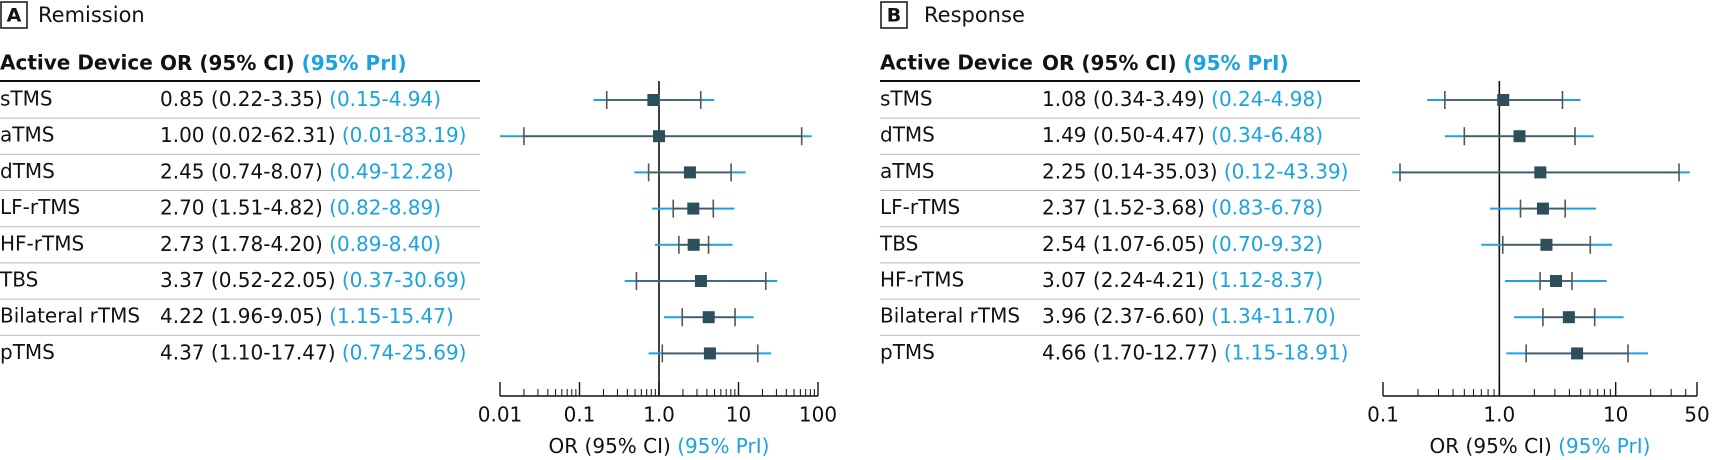 The height and width of the screenshot is (460, 1712). I want to click on row-pri-text: (0.12-43.39), so click(1286, 171).